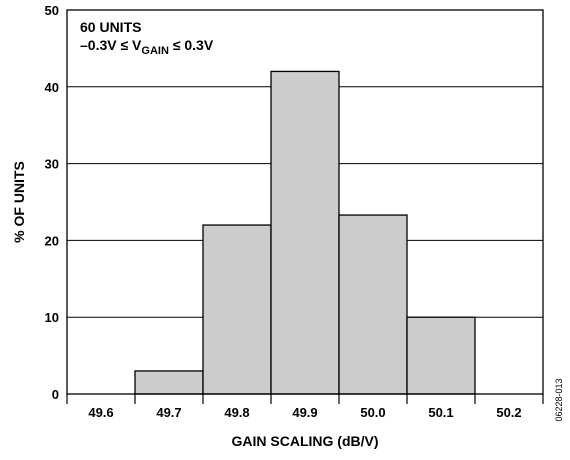 This screenshot has width=570, height=460. What do you see at coordinates (440, 412) in the screenshot?
I see `x-tick-label: 50.1` at bounding box center [440, 412].